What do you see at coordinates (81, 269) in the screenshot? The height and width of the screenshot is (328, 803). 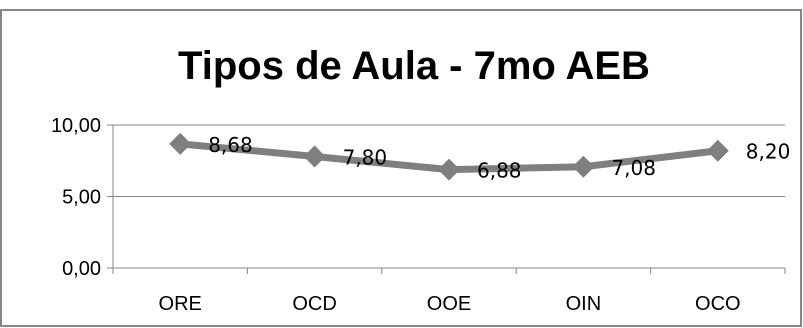 I see `y-tick-label: 0,00` at bounding box center [81, 269].